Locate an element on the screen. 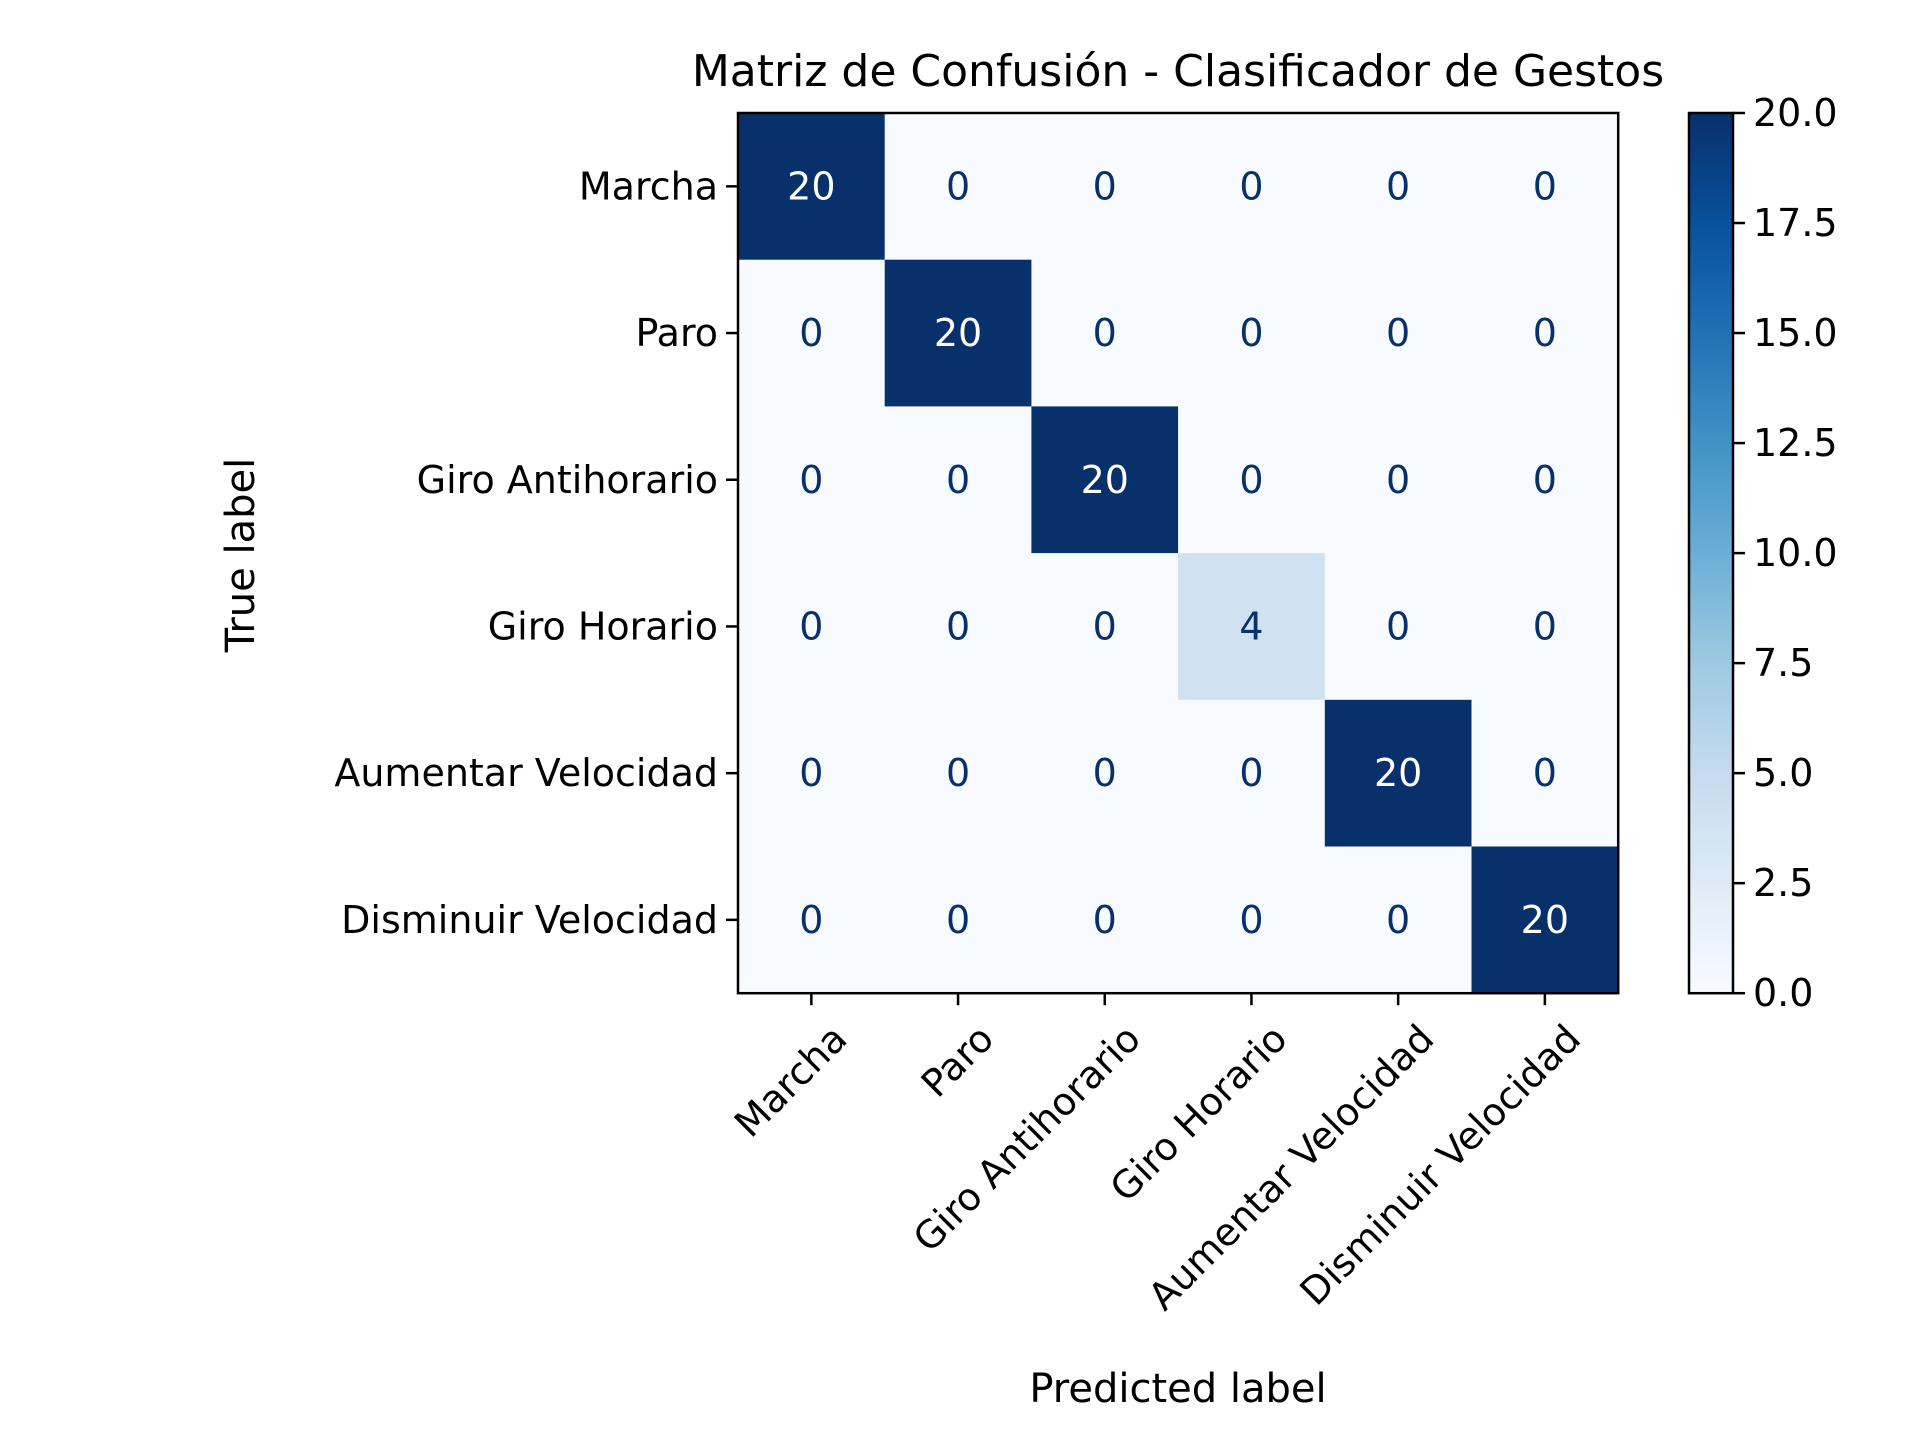 This screenshot has height=1445, width=1920. y-tick-label: Marcha is located at coordinates (648, 186).